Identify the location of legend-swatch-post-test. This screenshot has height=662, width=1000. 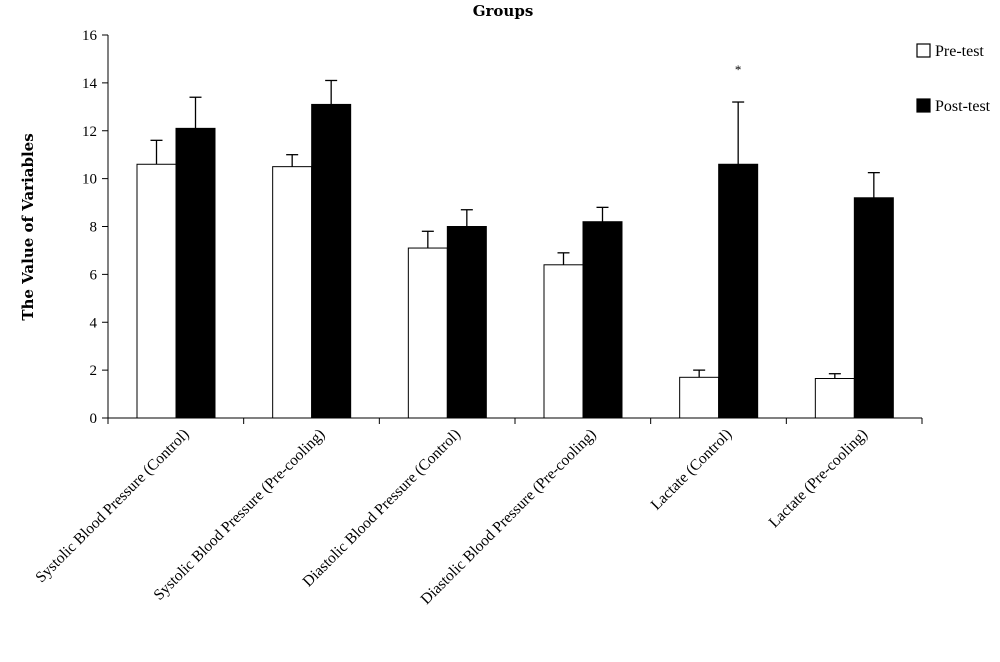
(923, 105).